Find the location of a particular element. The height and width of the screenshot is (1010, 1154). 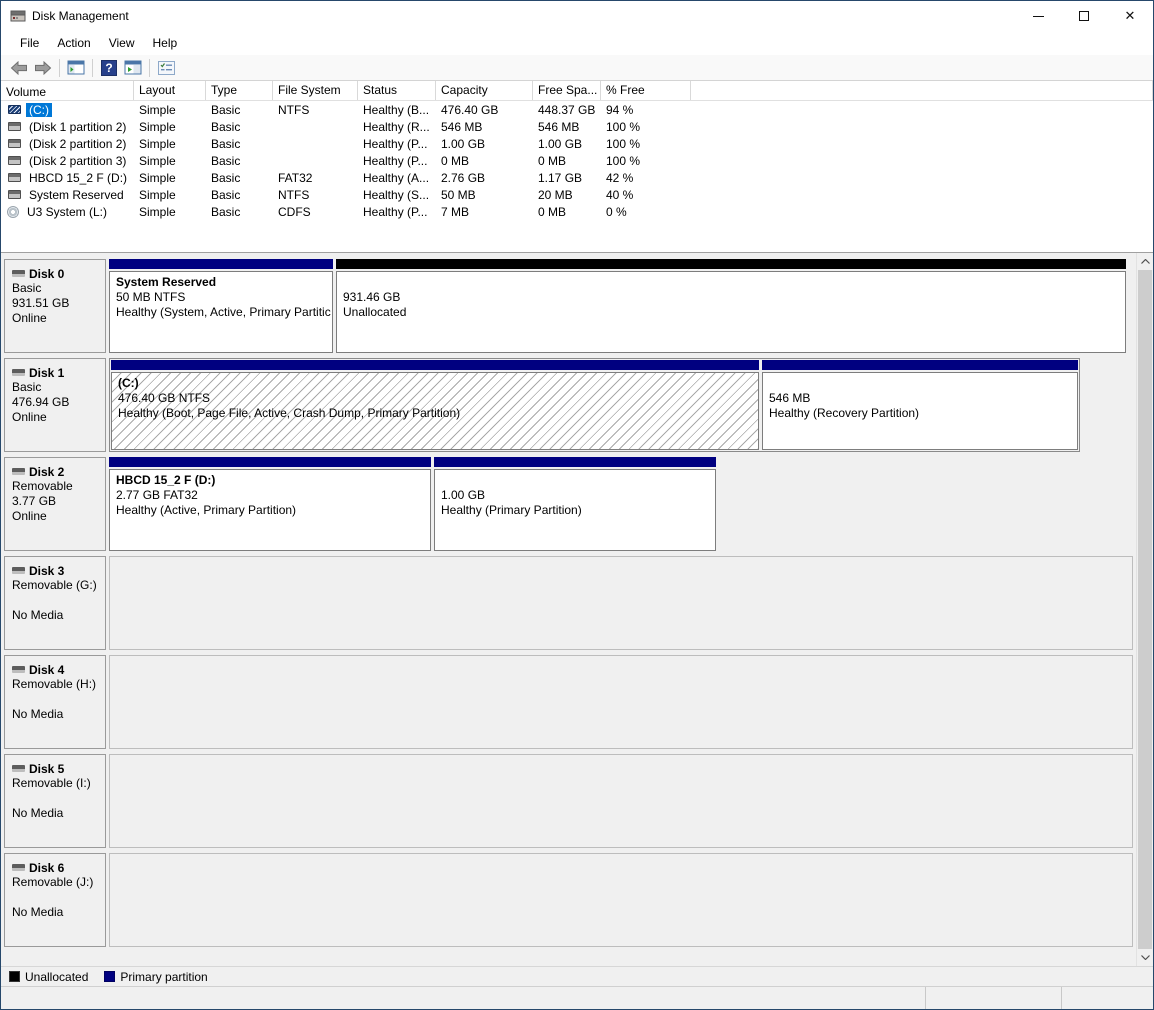

show-action-pane-icon is located at coordinates (133, 68).